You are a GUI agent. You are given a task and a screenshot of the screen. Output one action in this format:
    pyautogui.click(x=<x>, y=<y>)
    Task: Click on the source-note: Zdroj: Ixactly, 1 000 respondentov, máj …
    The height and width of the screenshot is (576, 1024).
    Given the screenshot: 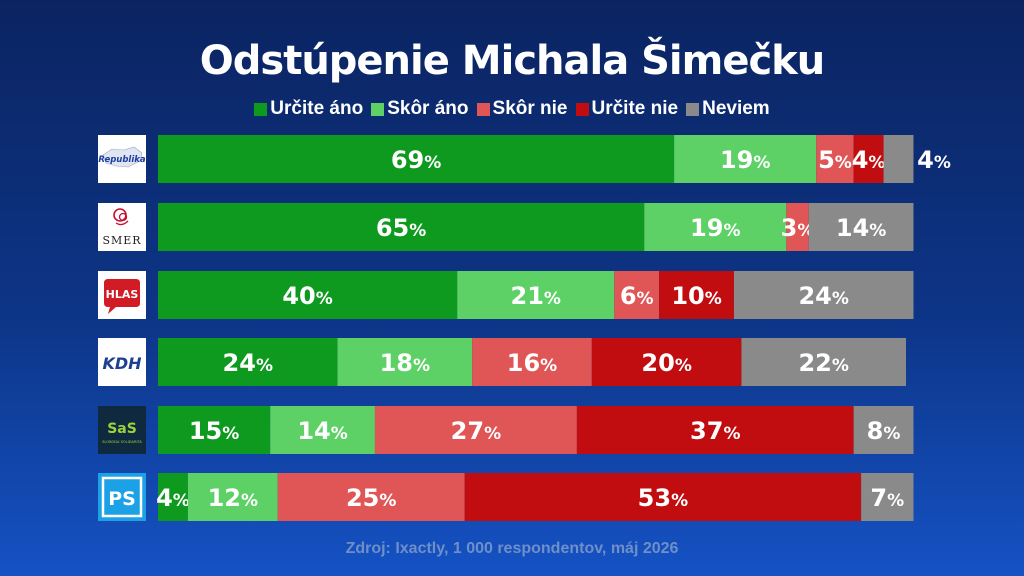 What is the action you would take?
    pyautogui.click(x=512, y=548)
    